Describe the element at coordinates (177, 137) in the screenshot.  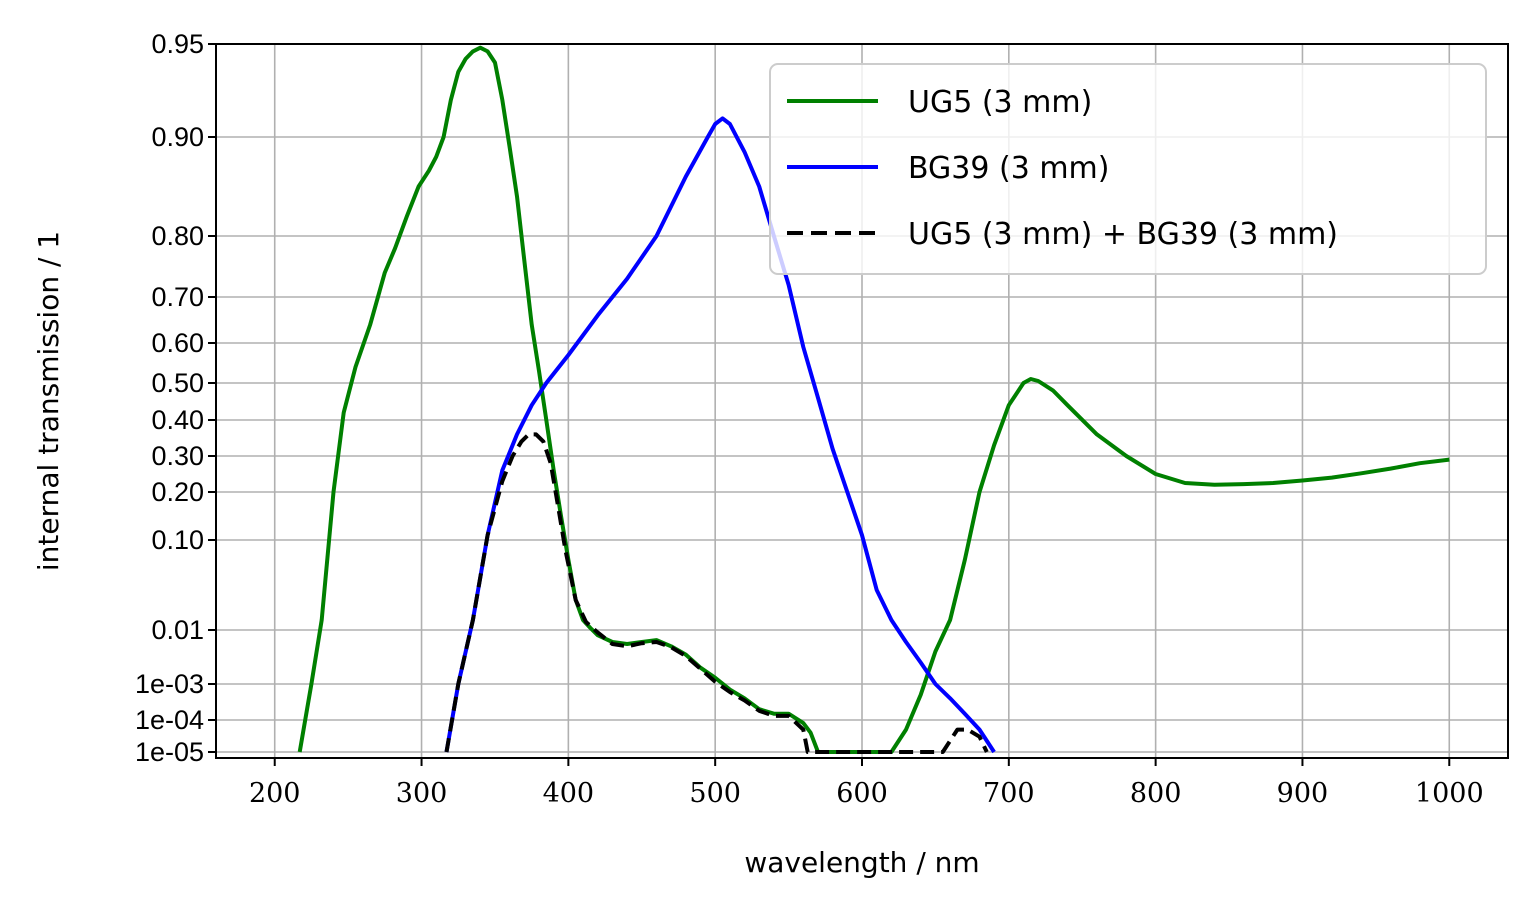
I see `y-tick-label: 0.90` at that location.